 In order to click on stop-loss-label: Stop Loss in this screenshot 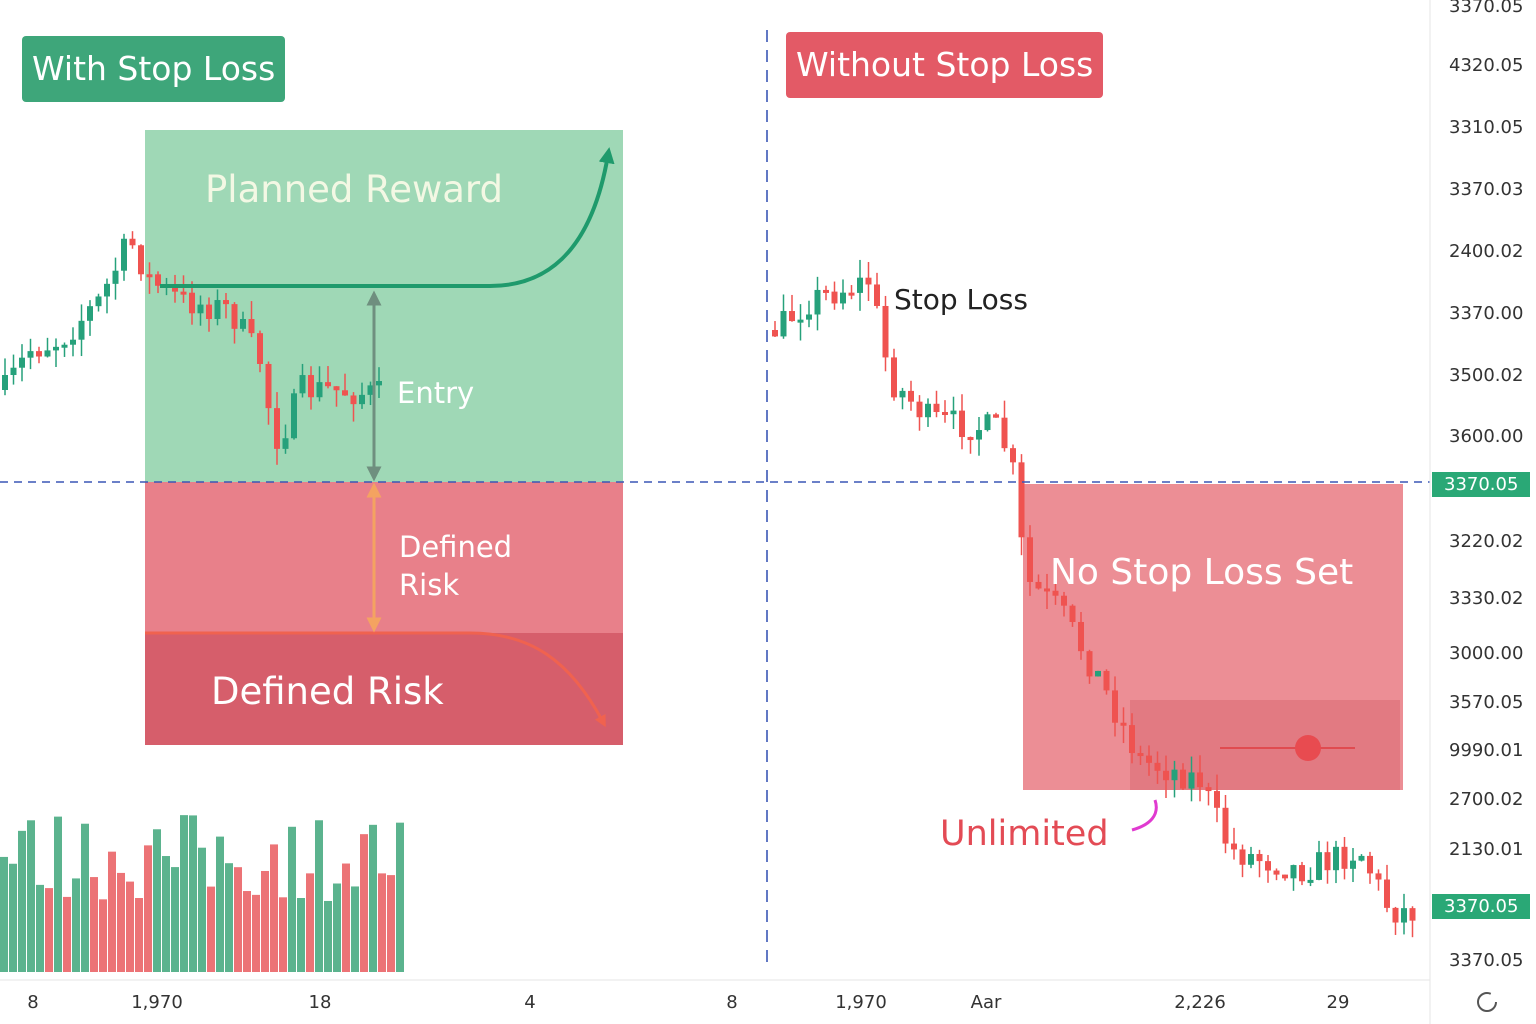, I will do `click(961, 299)`.